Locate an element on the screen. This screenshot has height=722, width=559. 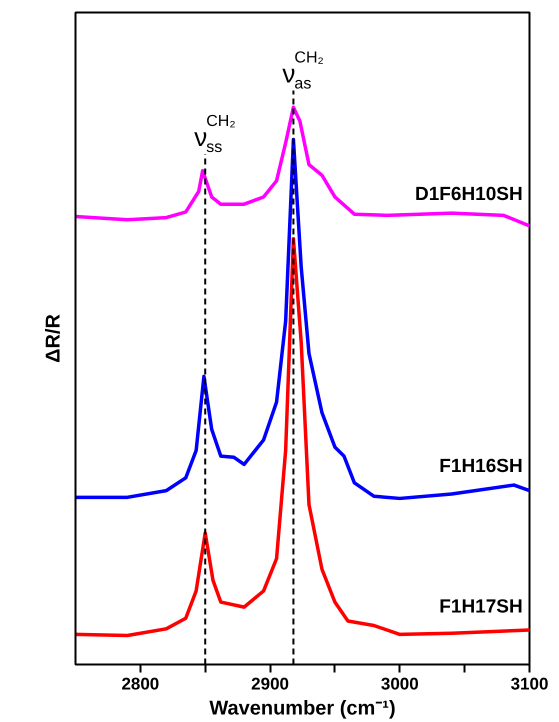
x-tick-label: 3000 is located at coordinates (399, 684).